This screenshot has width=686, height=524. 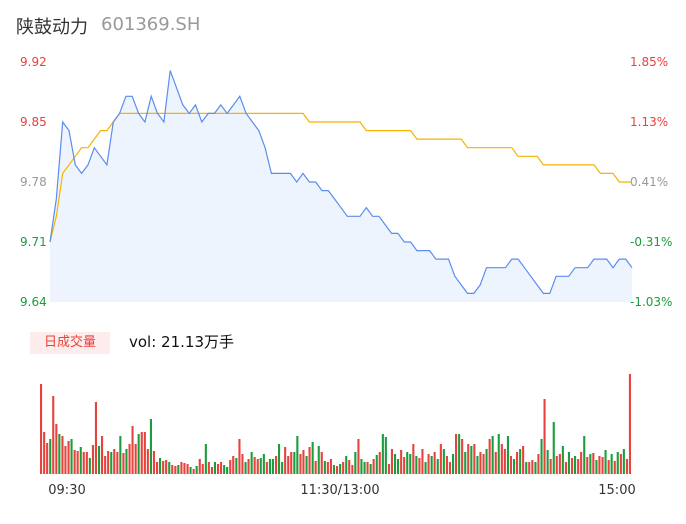 What do you see at coordinates (33, 302) in the screenshot?
I see `y-tick-left: 9.64` at bounding box center [33, 302].